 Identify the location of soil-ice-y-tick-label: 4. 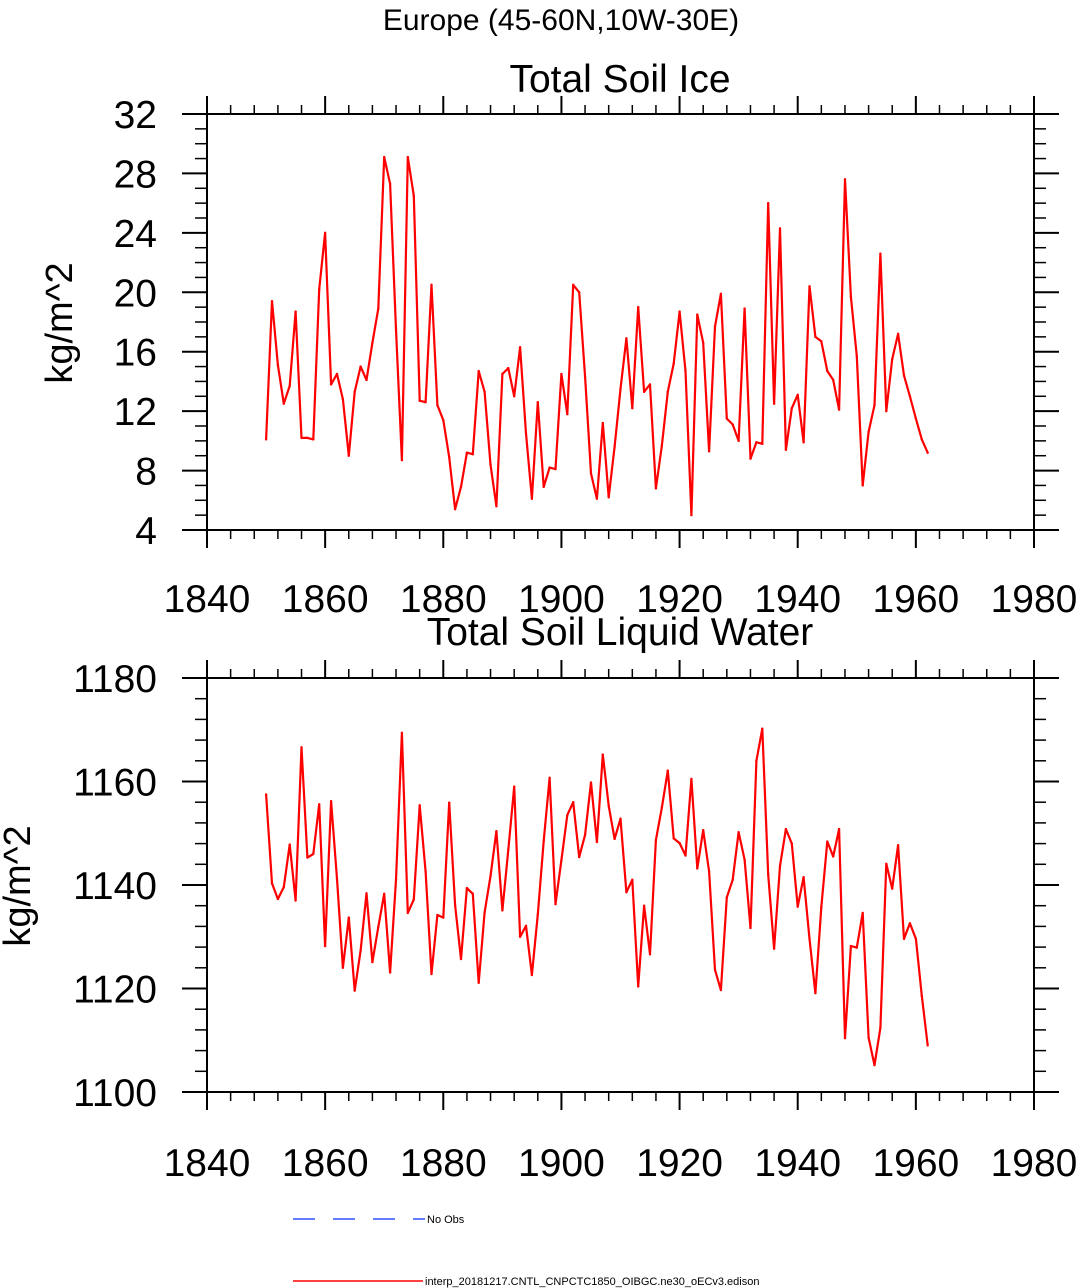
(146, 531).